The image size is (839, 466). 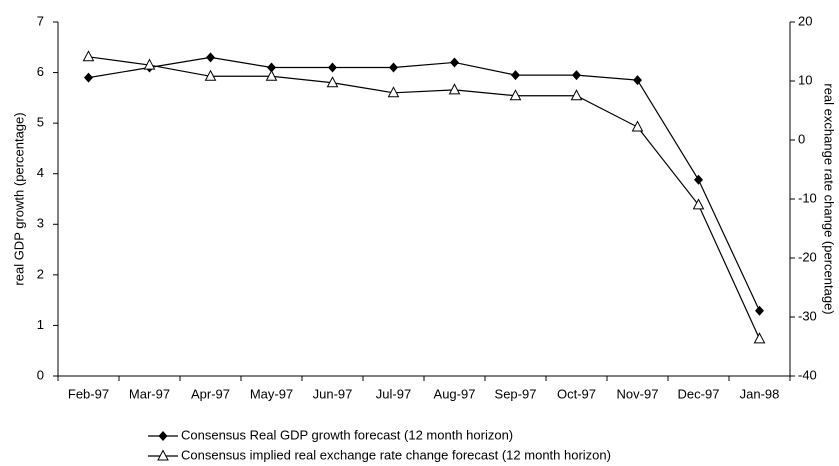 I want to click on y-tick-label: 2, so click(x=40, y=273).